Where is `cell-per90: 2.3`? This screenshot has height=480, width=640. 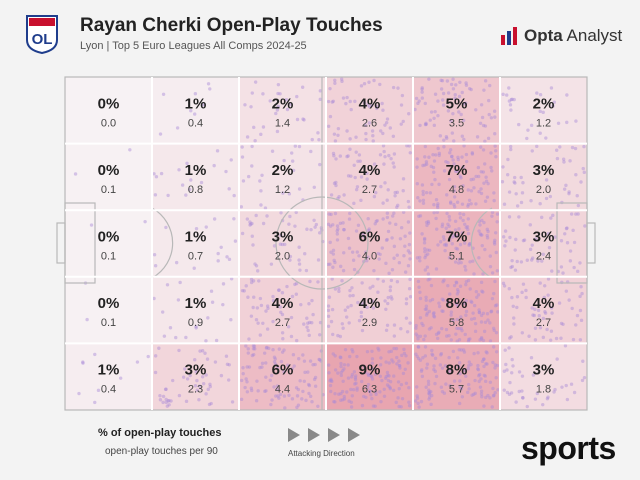 cell-per90: 2.3 is located at coordinates (195, 390).